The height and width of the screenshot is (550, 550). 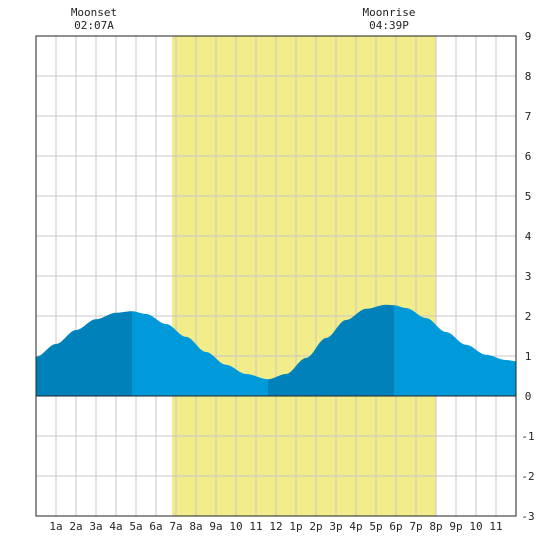 What do you see at coordinates (528, 396) in the screenshot?
I see `y-tick-label: 0` at bounding box center [528, 396].